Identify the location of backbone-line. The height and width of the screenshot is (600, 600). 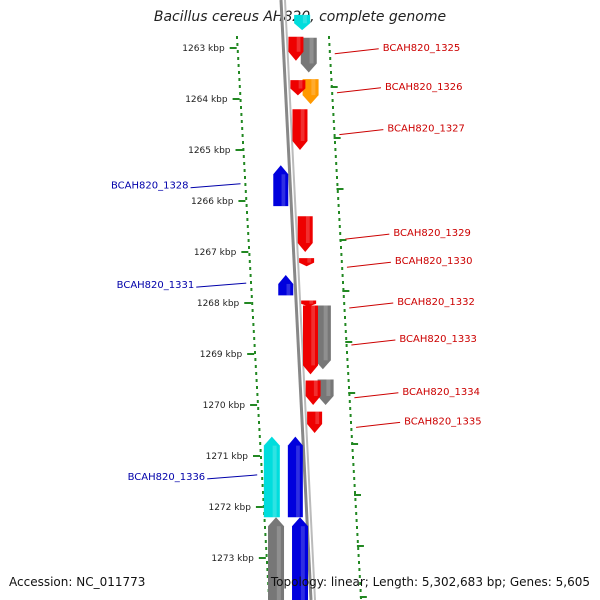
(300, 300).